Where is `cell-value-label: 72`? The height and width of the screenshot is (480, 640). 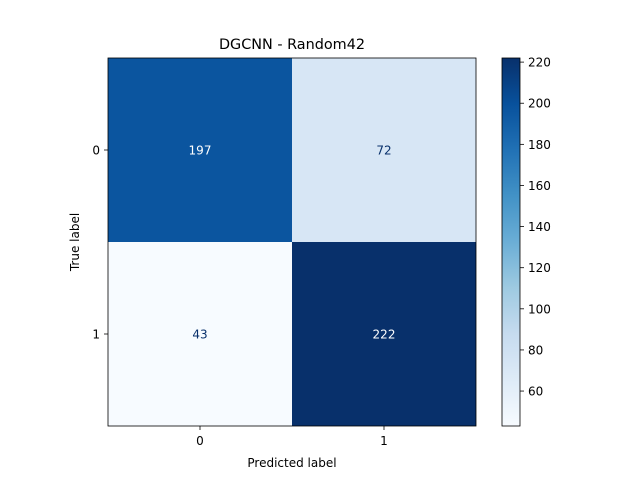
cell-value-label: 72 is located at coordinates (383, 151).